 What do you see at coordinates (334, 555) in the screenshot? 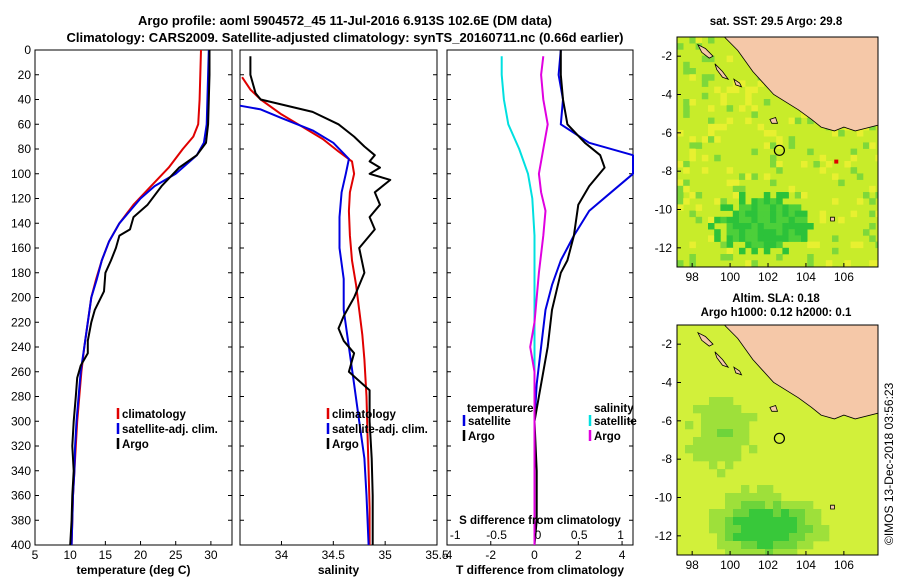
I see `salinity-xtick-label: 34.5` at bounding box center [334, 555].